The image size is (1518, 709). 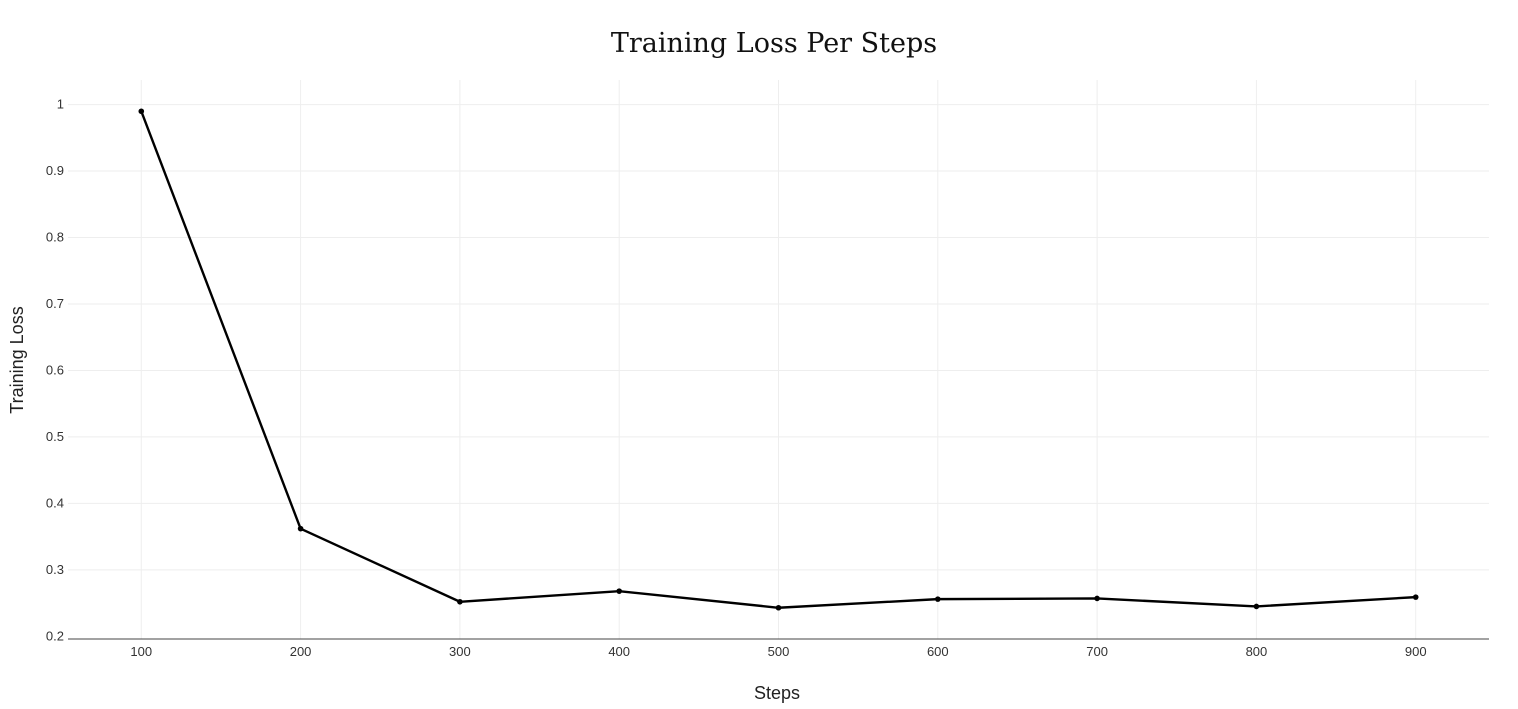 I want to click on y-tick-label: 0.7, so click(x=55, y=303).